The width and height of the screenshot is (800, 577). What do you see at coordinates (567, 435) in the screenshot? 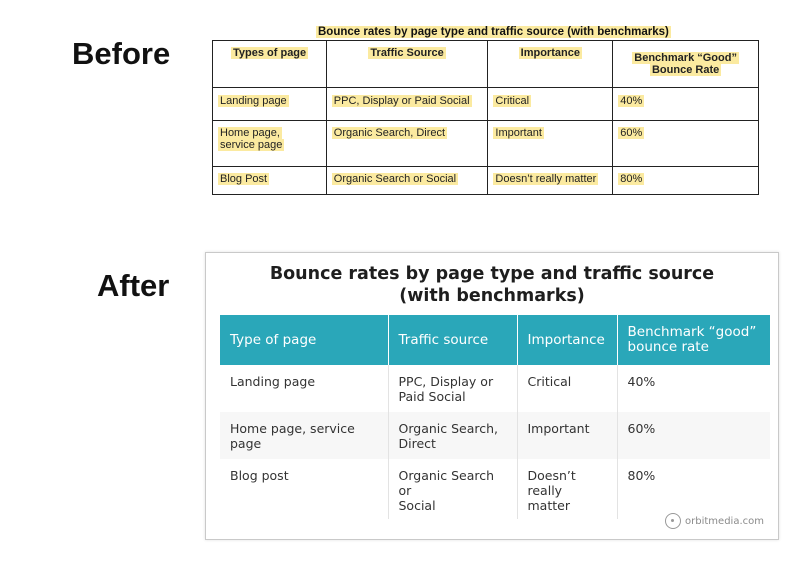
I see `after-cell: Important` at bounding box center [567, 435].